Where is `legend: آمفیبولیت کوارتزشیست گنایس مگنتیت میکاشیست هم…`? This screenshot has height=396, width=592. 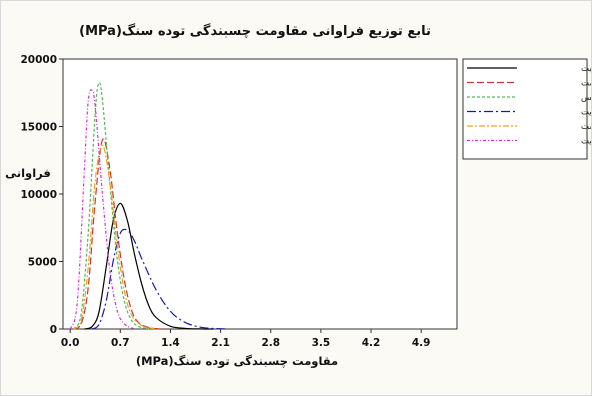
legend: آمفیبولیت کوارتزشیست گنایس مگنتیت میکاشیست هم… is located at coordinates (526, 109).